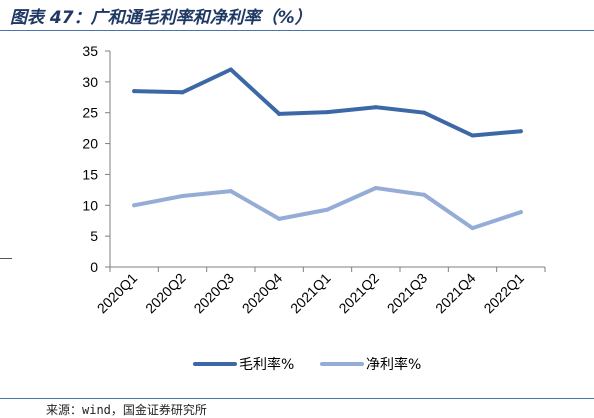 The width and height of the screenshot is (594, 418). Describe the element at coordinates (393, 364) in the screenshot. I see `legend-label: 净利率%` at that location.